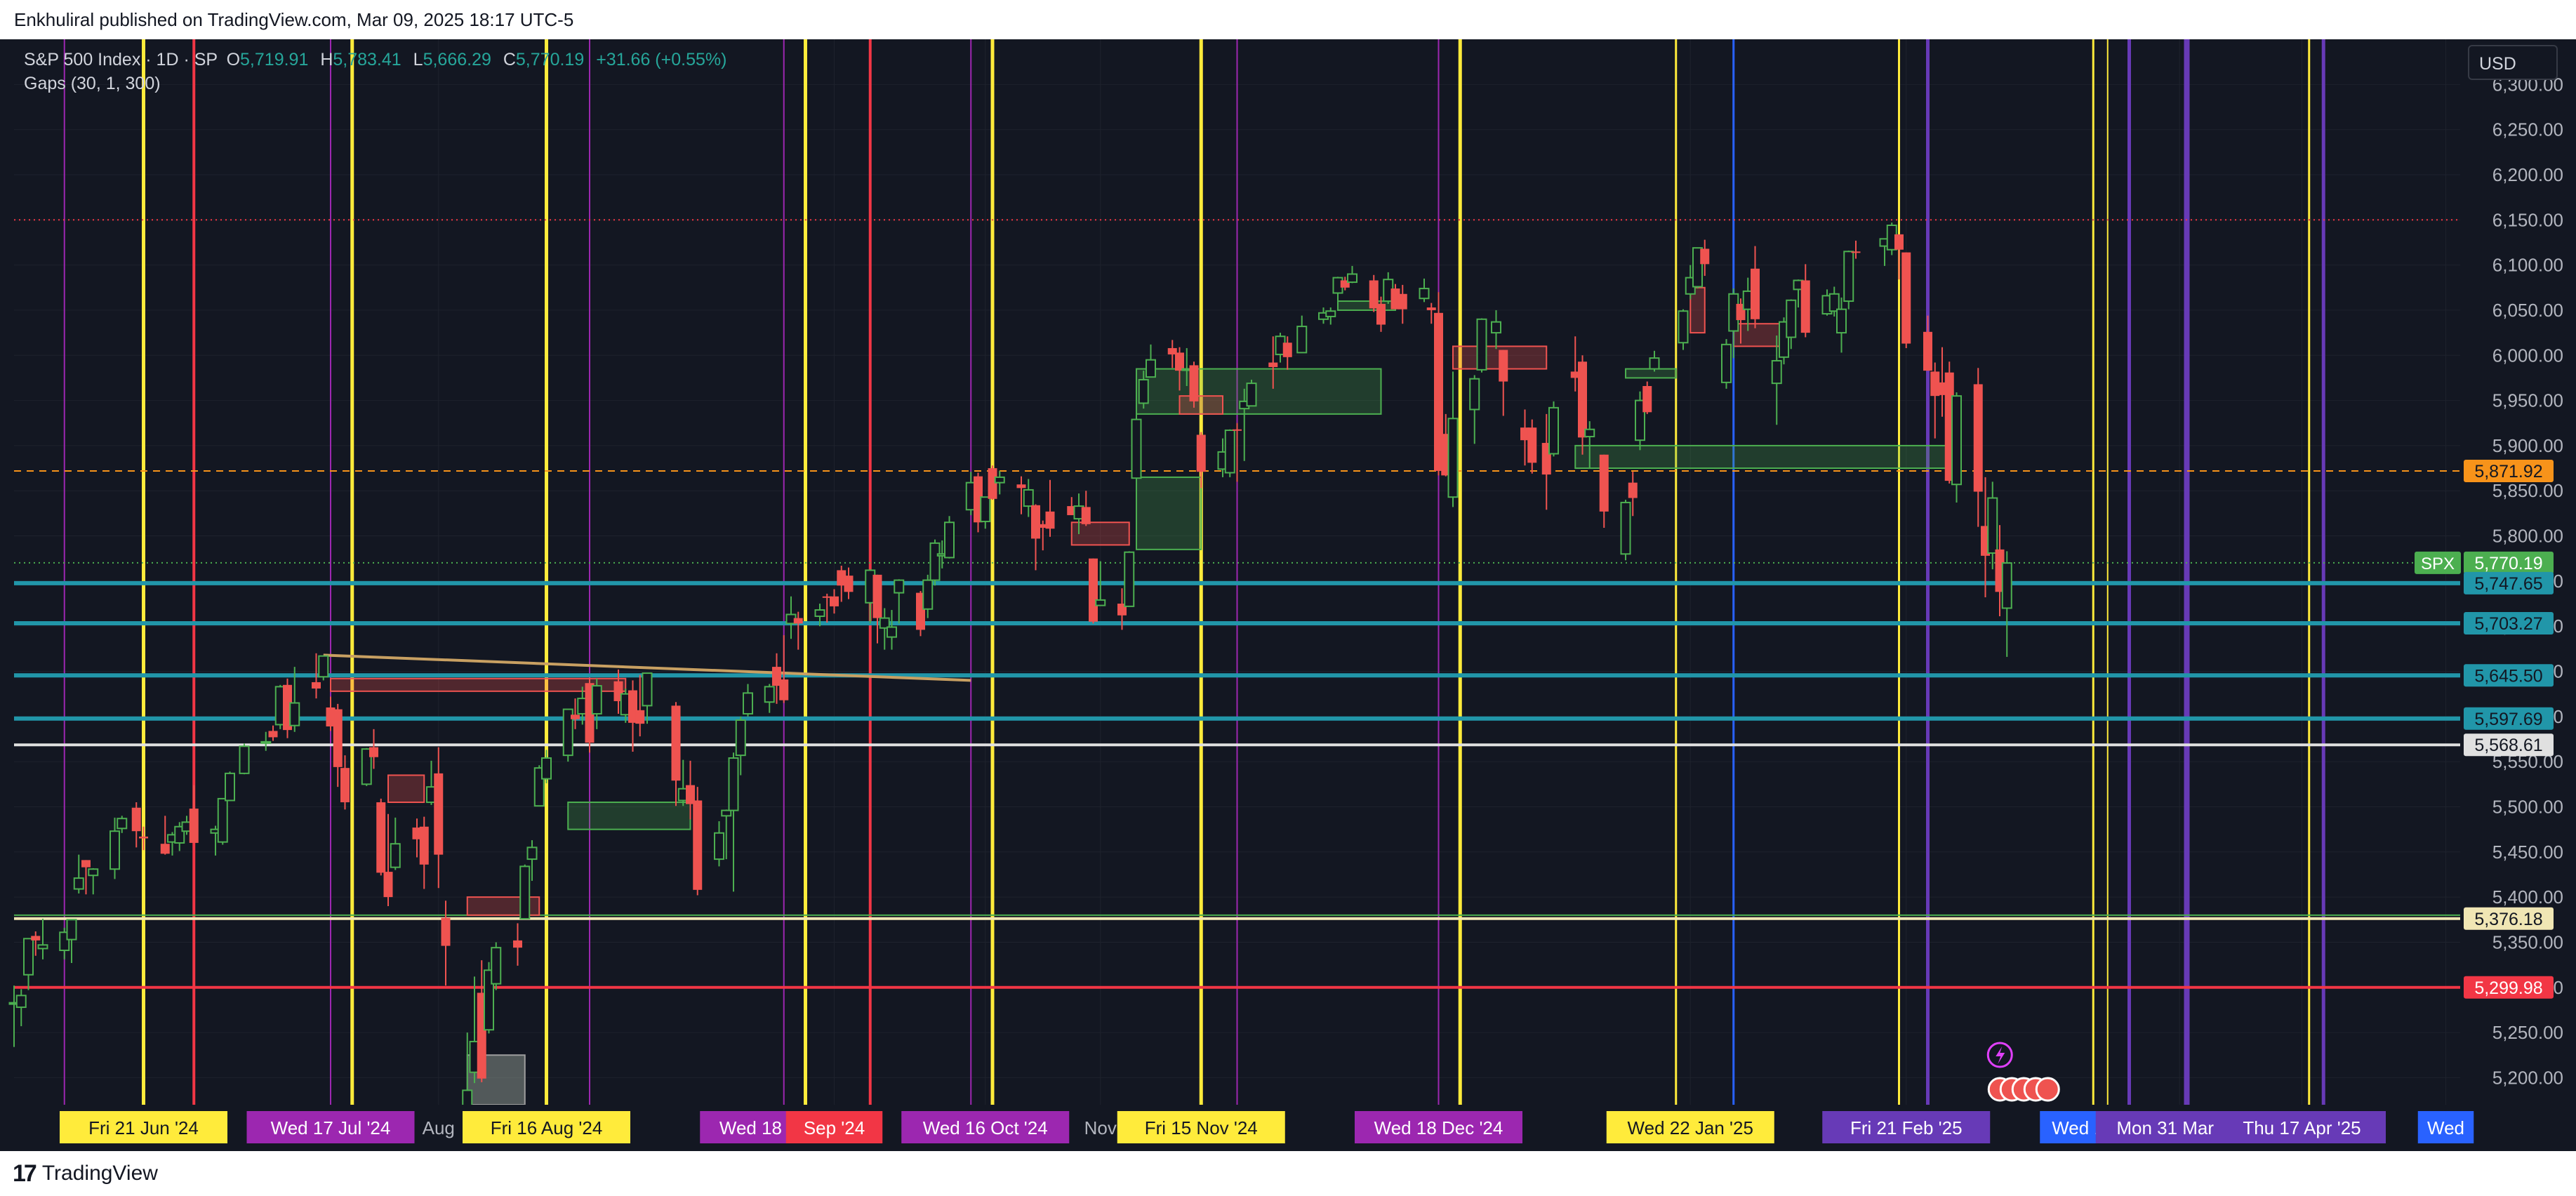 The width and height of the screenshot is (2576, 1196). I want to click on price-axis-bg, so click(2518, 595).